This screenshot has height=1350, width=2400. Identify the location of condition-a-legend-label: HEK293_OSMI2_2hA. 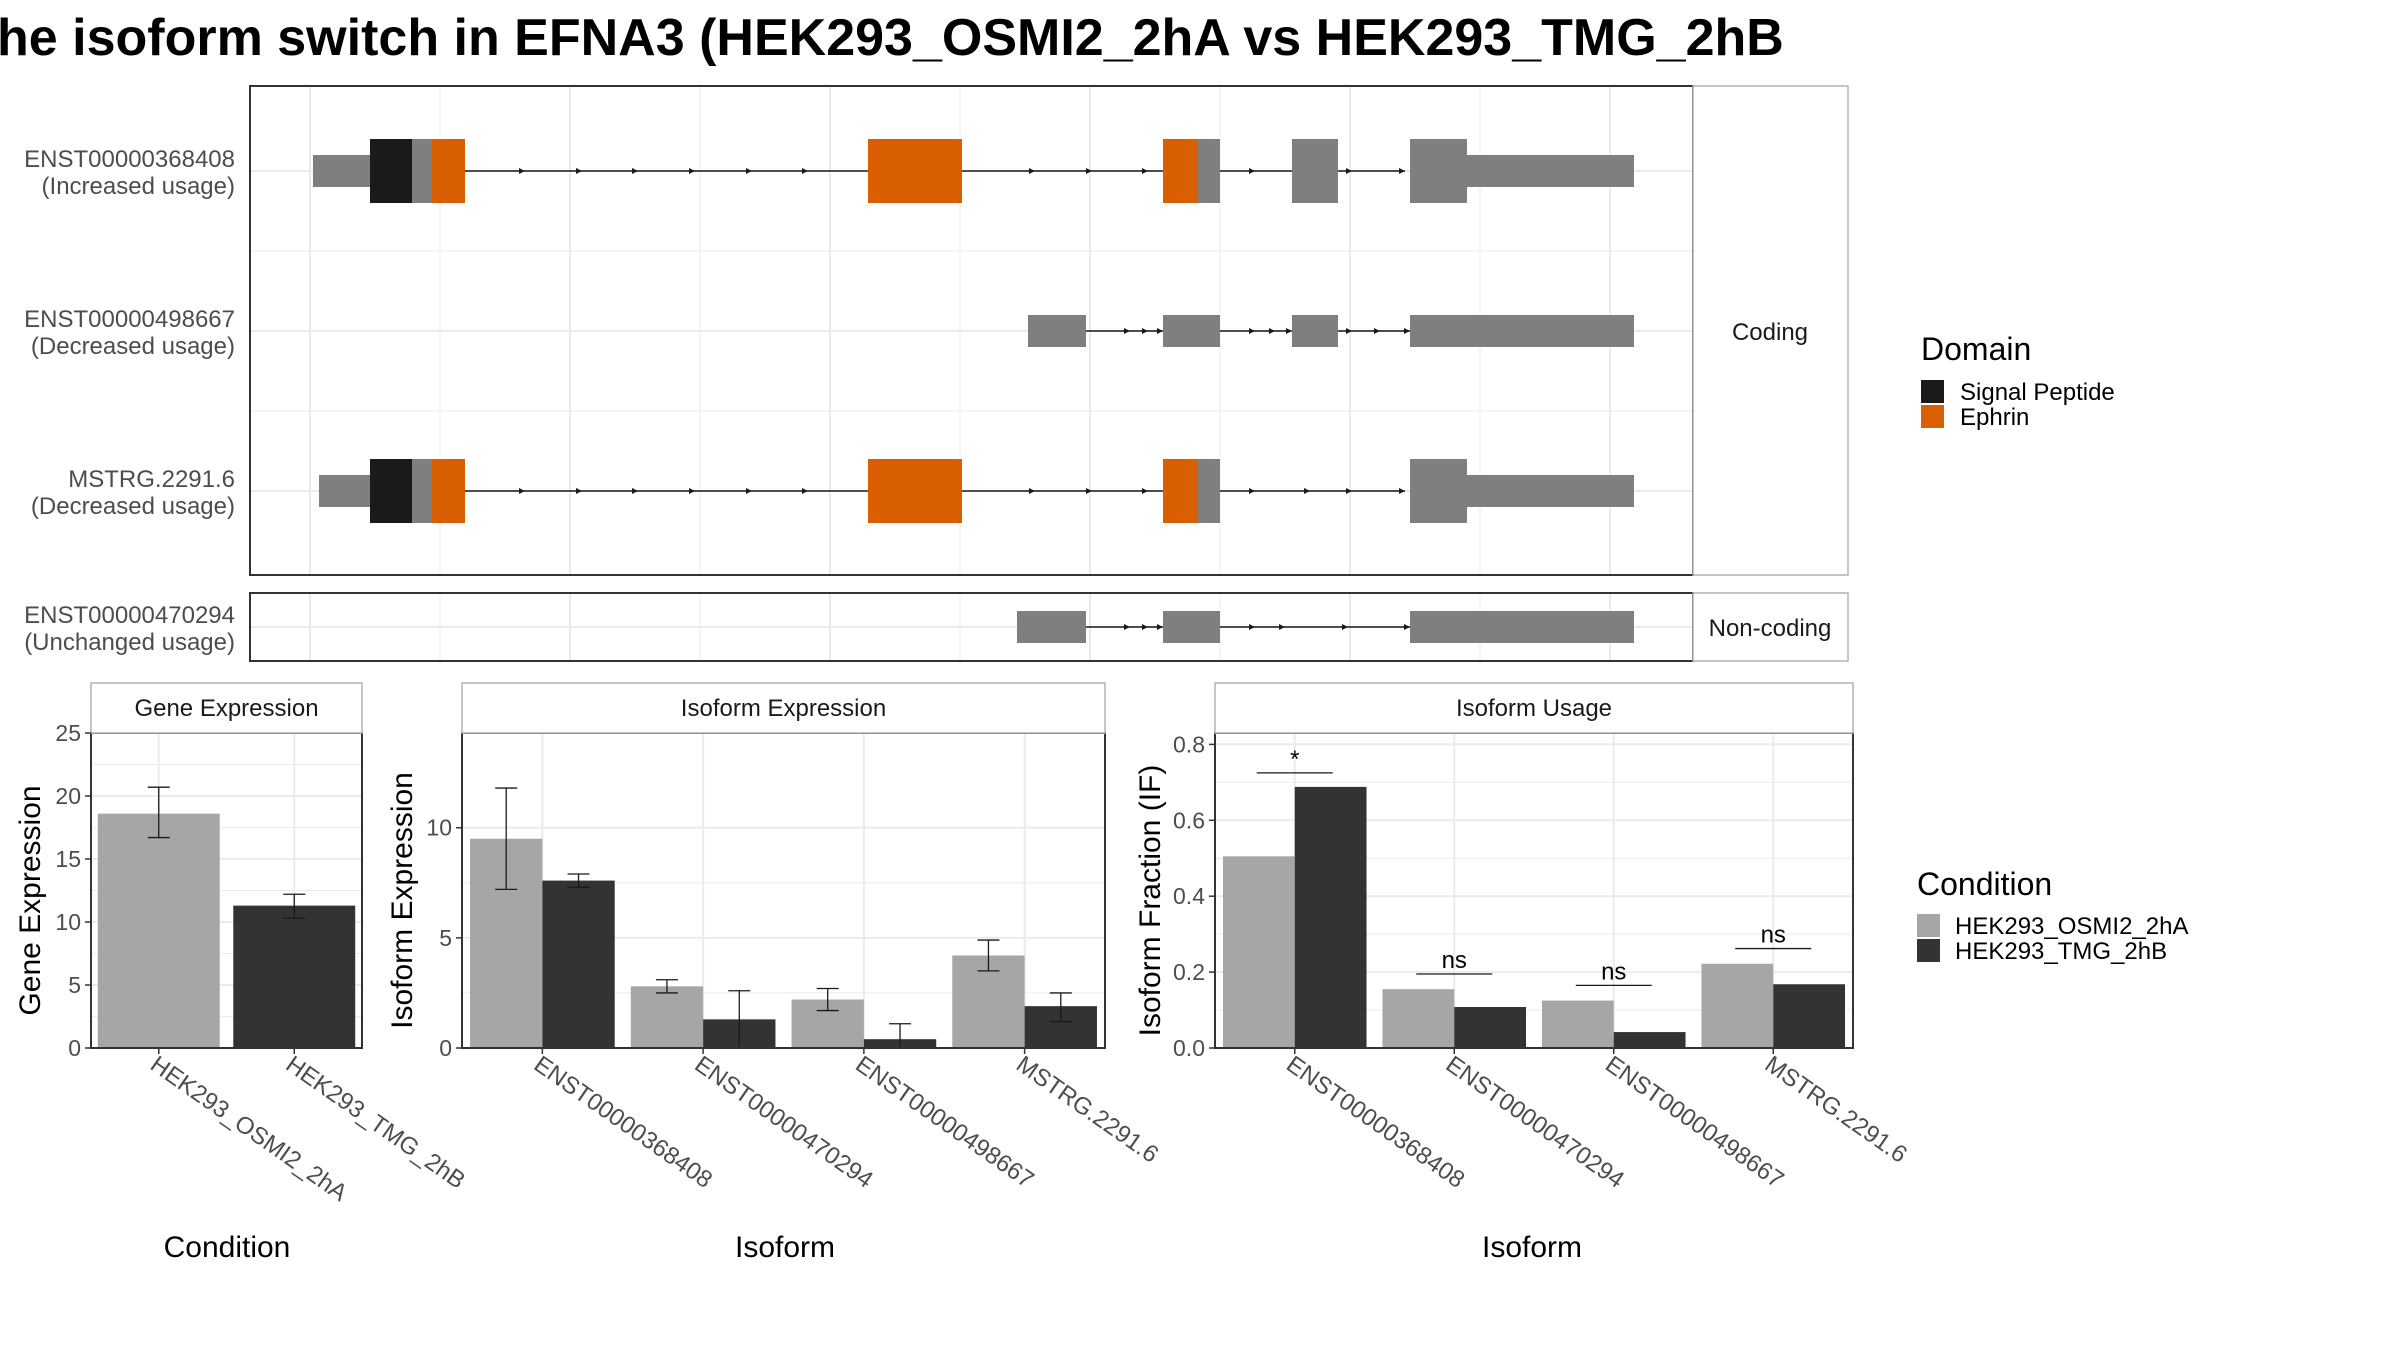
(2071, 926).